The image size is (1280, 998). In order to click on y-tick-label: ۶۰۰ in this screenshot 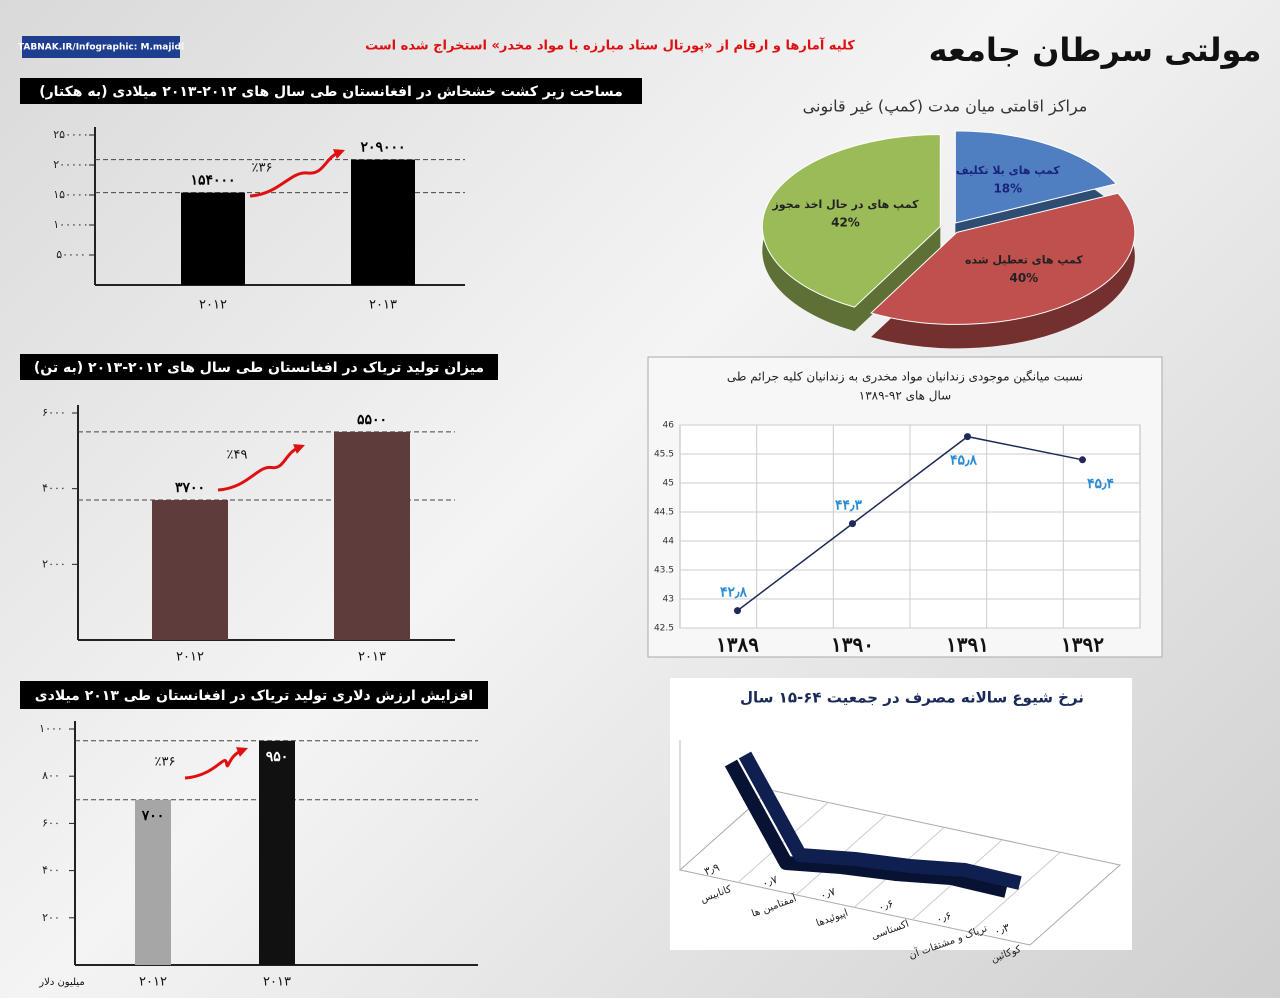, I will do `click(51, 822)`.